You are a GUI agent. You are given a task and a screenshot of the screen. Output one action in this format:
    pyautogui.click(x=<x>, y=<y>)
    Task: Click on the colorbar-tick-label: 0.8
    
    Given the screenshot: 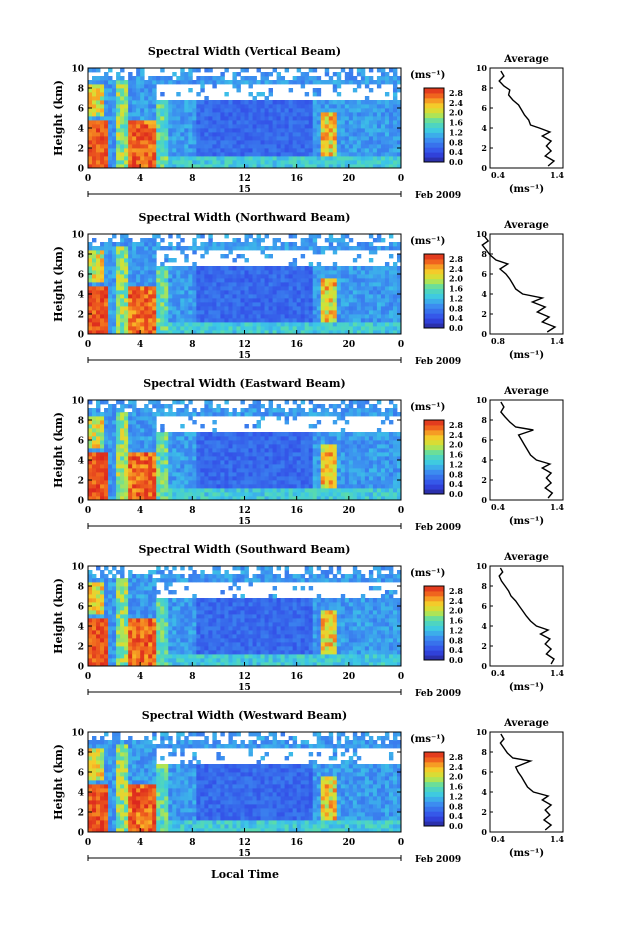 What is the action you would take?
    pyautogui.click(x=456, y=308)
    